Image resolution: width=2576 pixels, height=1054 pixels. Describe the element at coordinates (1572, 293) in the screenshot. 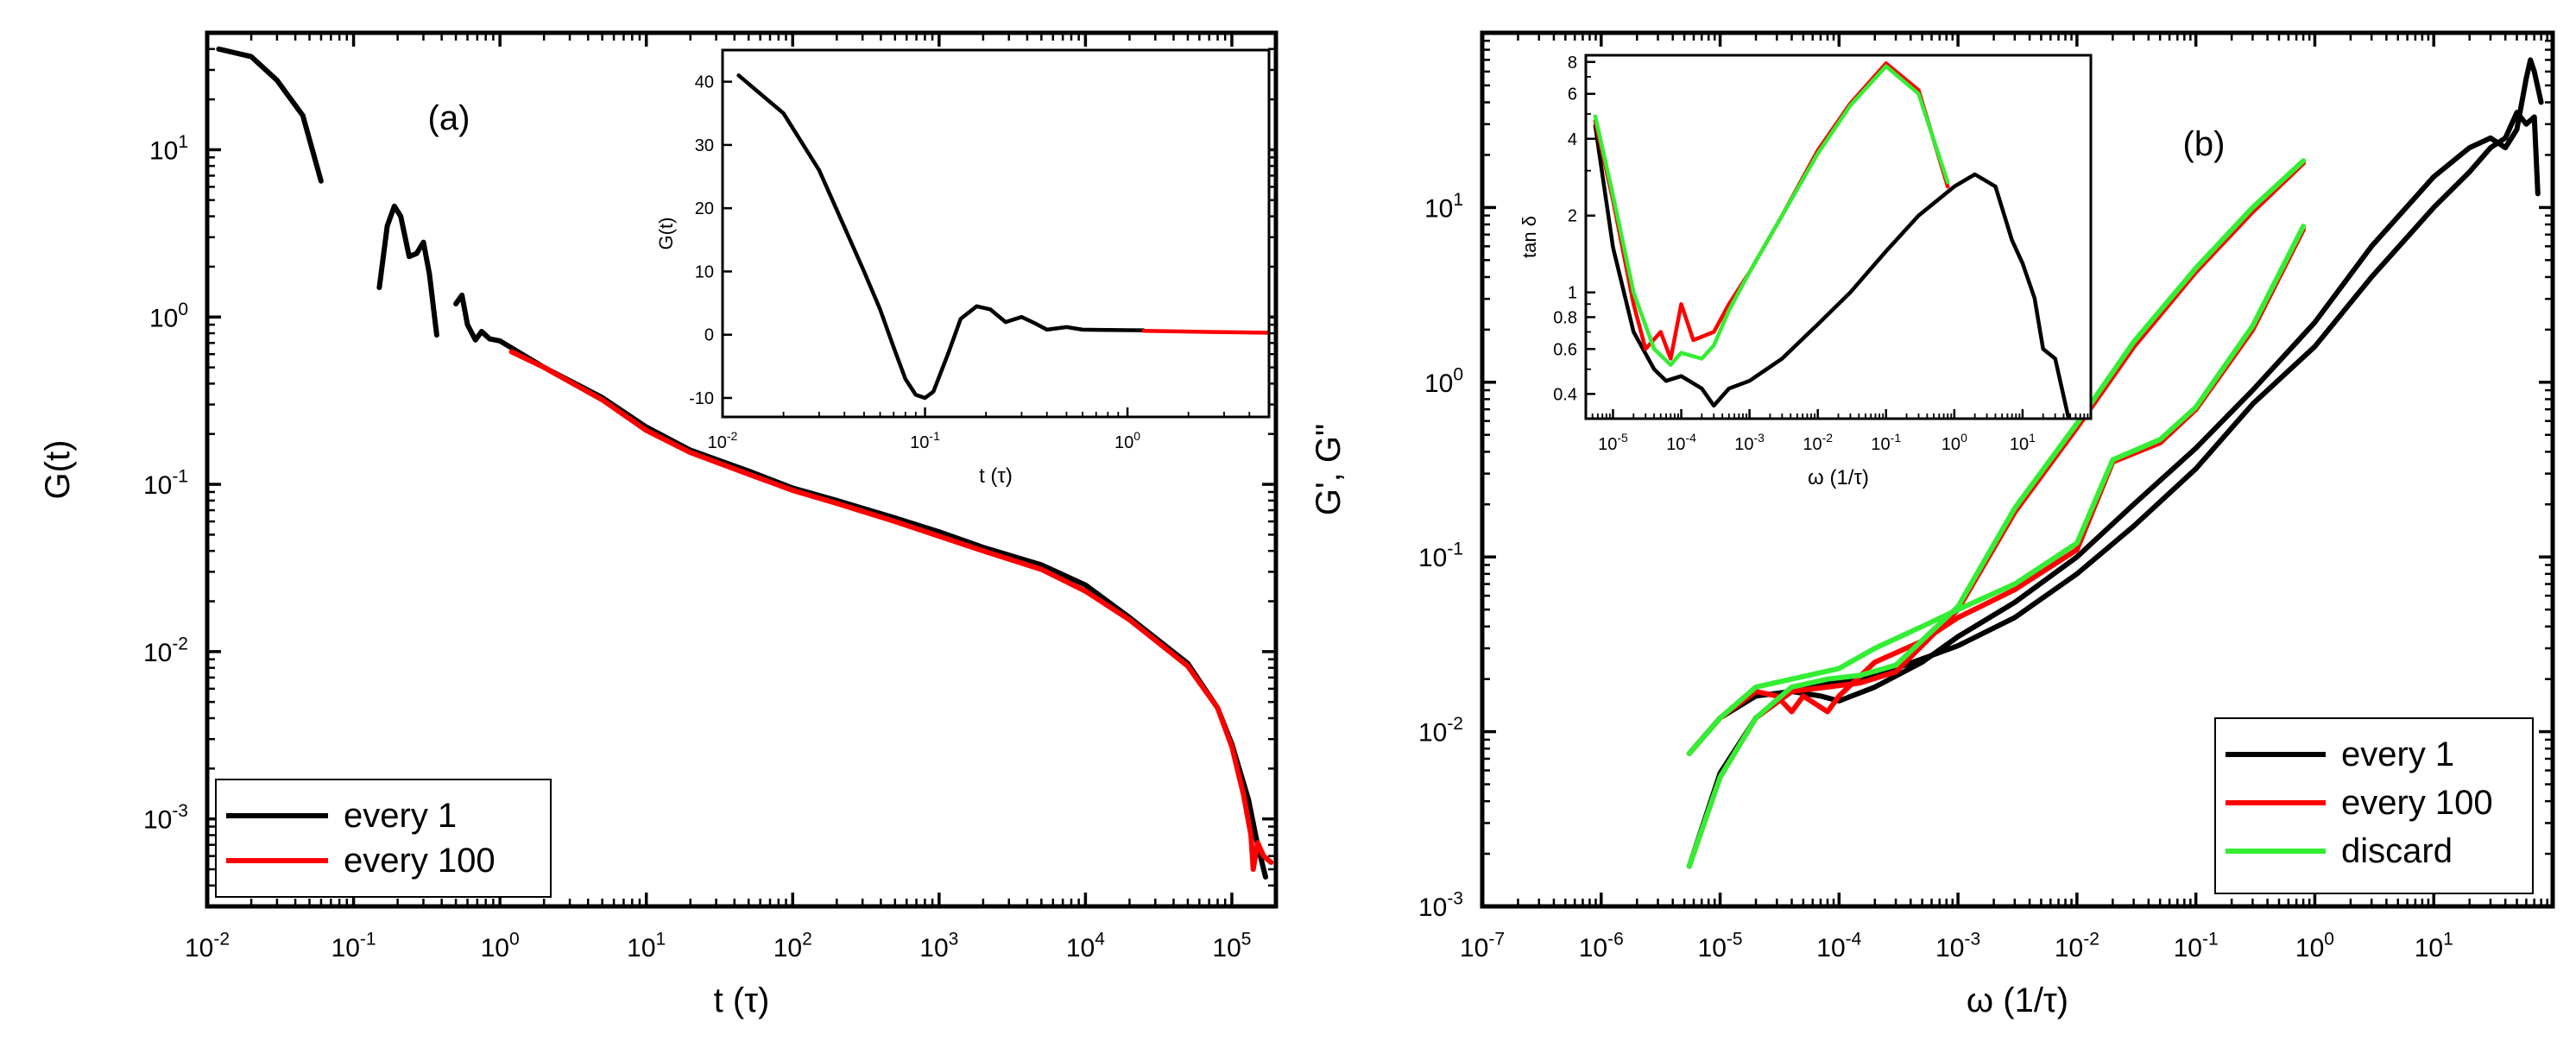

I see `inset-y-tick-label: 1` at that location.